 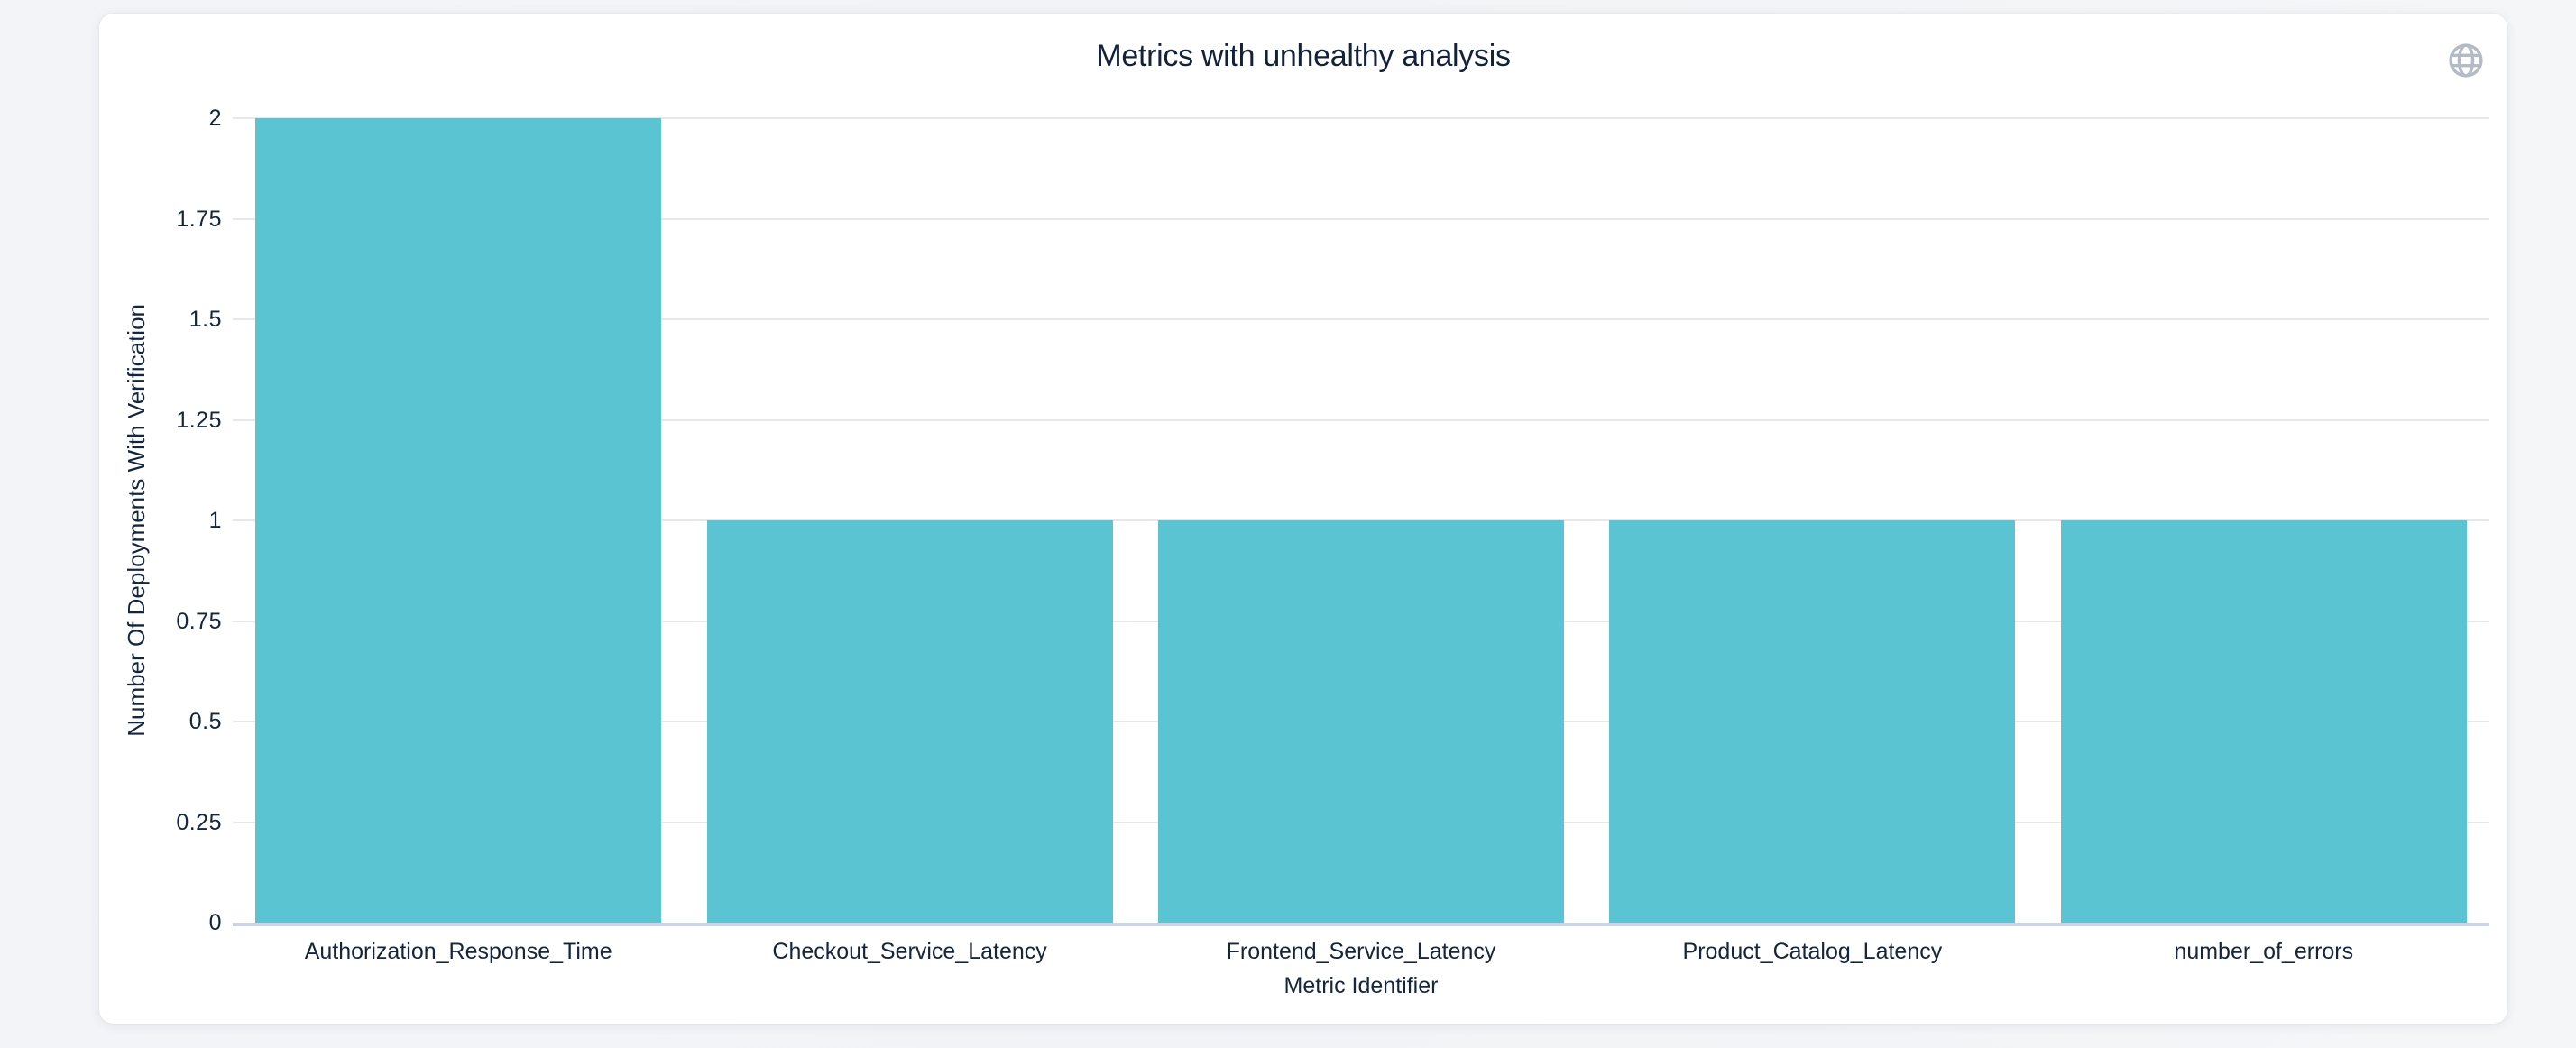 What do you see at coordinates (199, 219) in the screenshot?
I see `y-tick-label: 1.75` at bounding box center [199, 219].